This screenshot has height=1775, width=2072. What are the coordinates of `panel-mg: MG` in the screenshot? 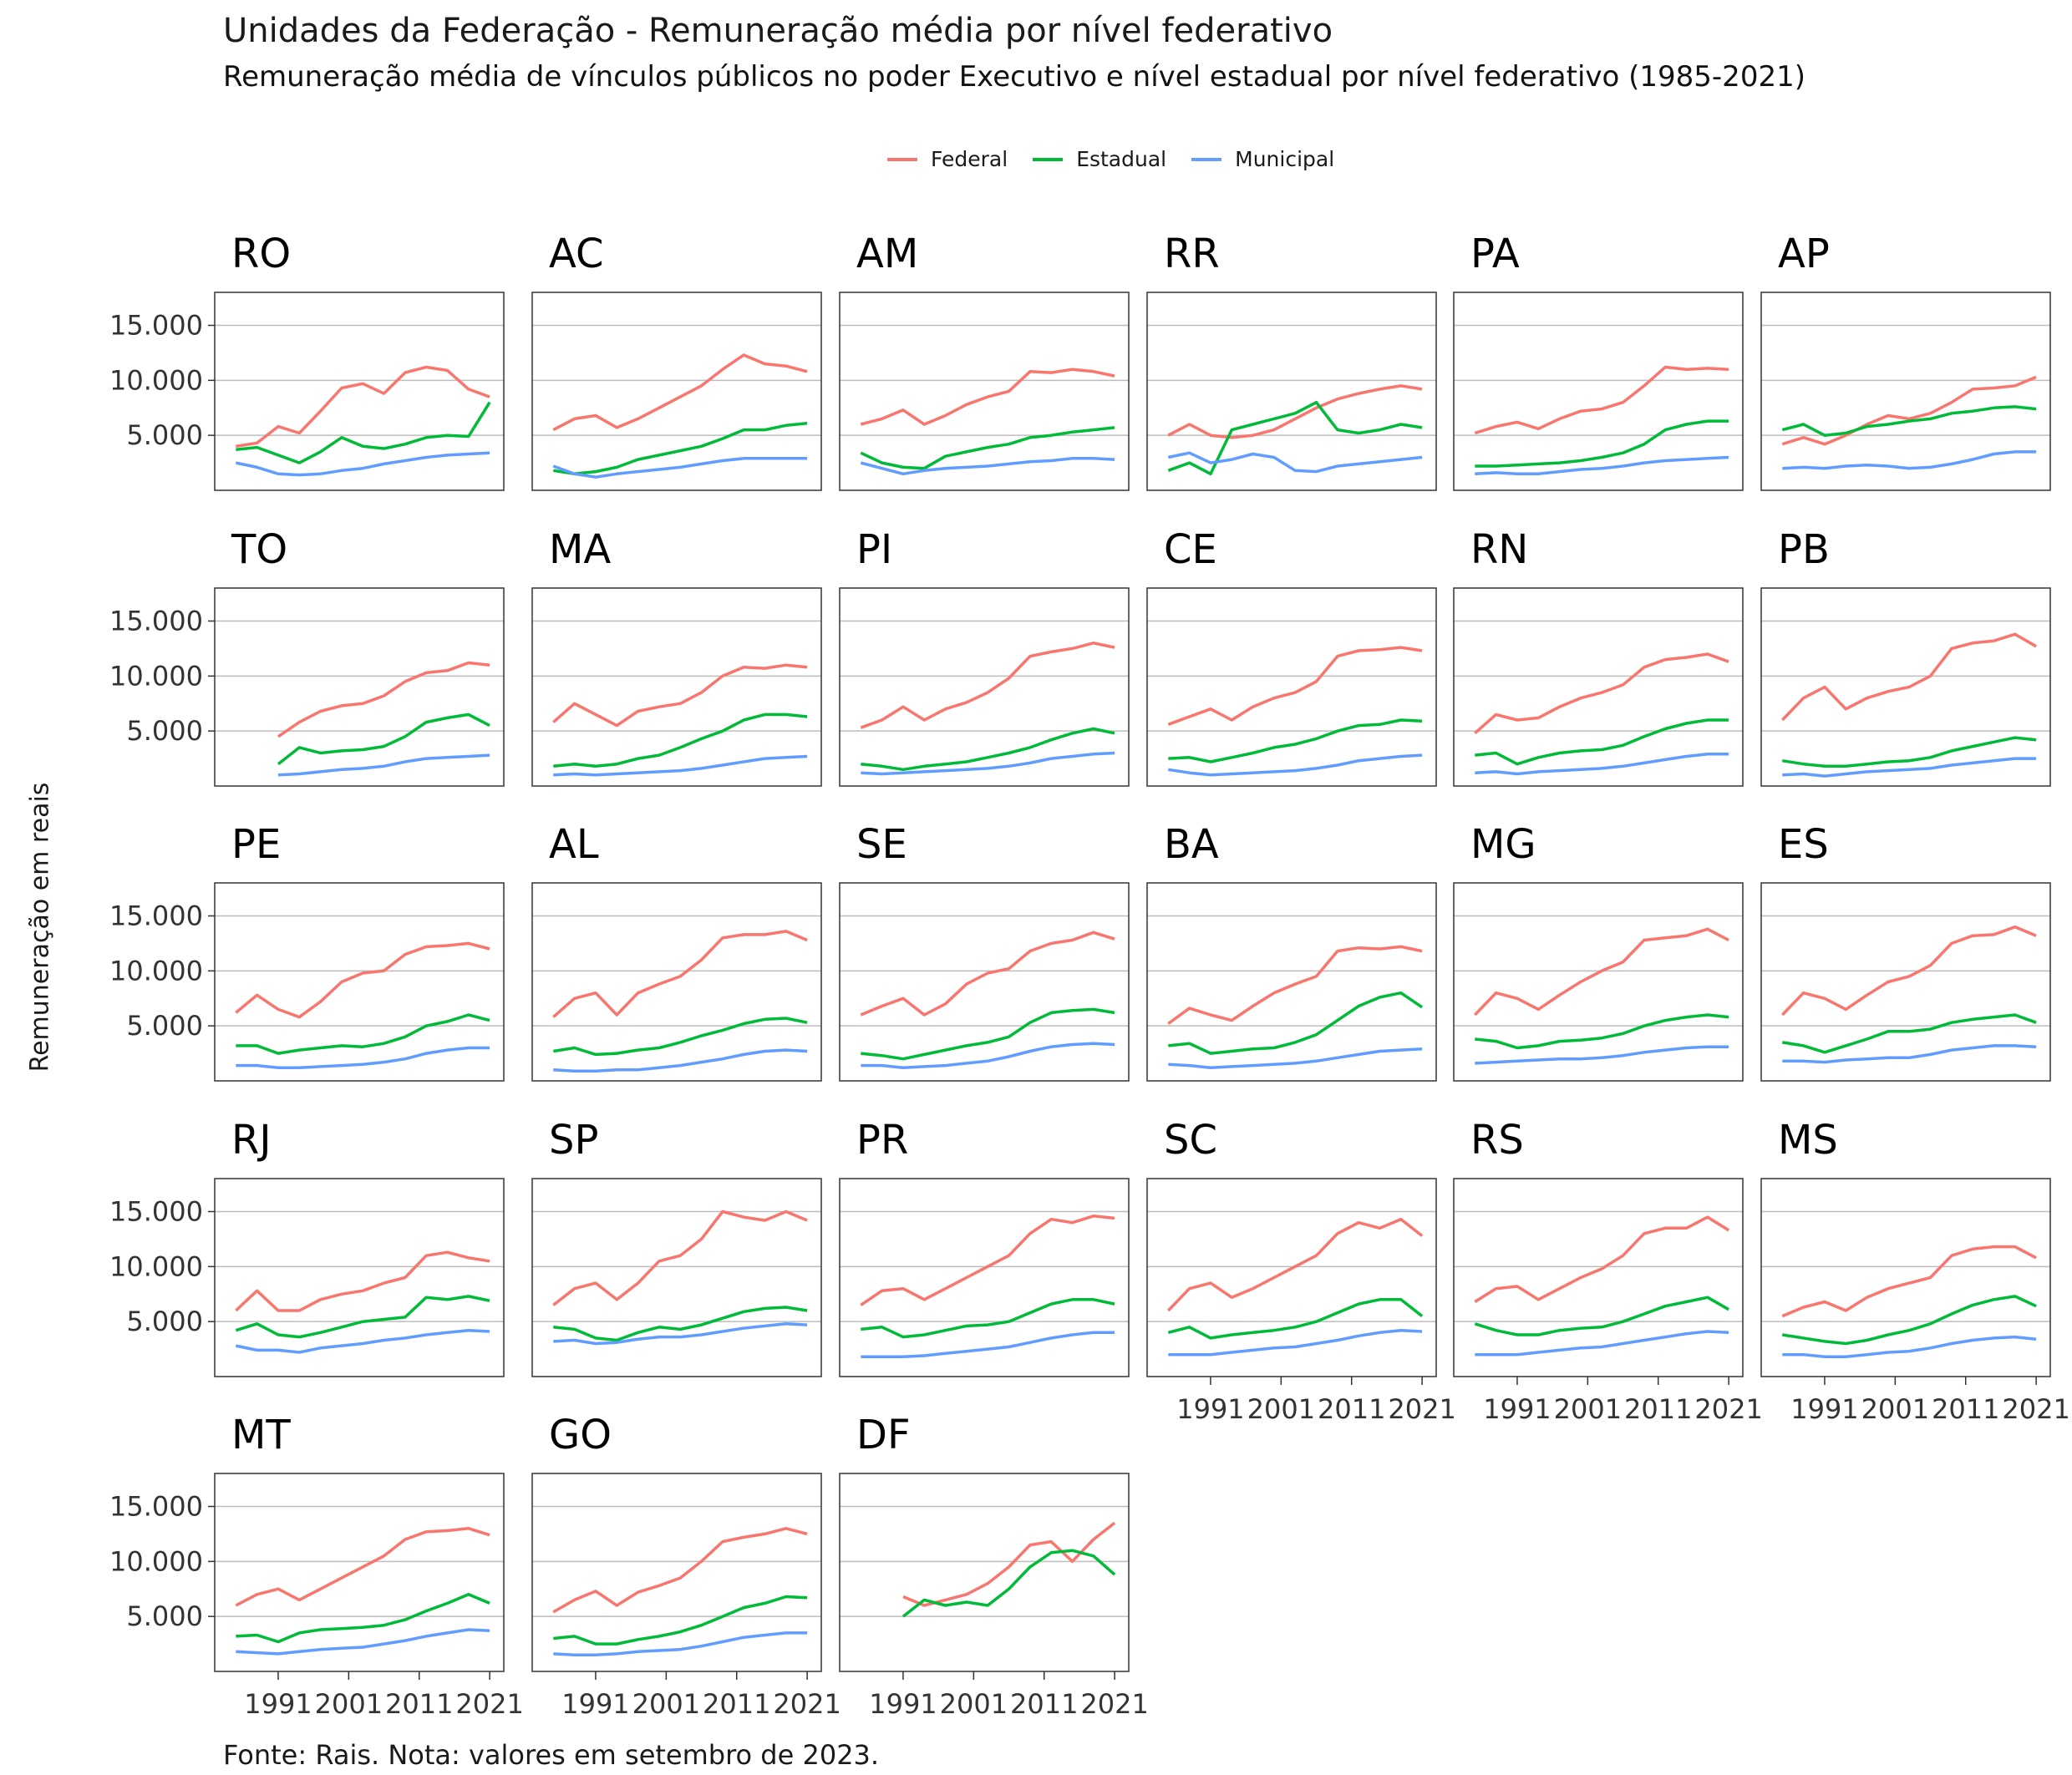 It's located at (1598, 951).